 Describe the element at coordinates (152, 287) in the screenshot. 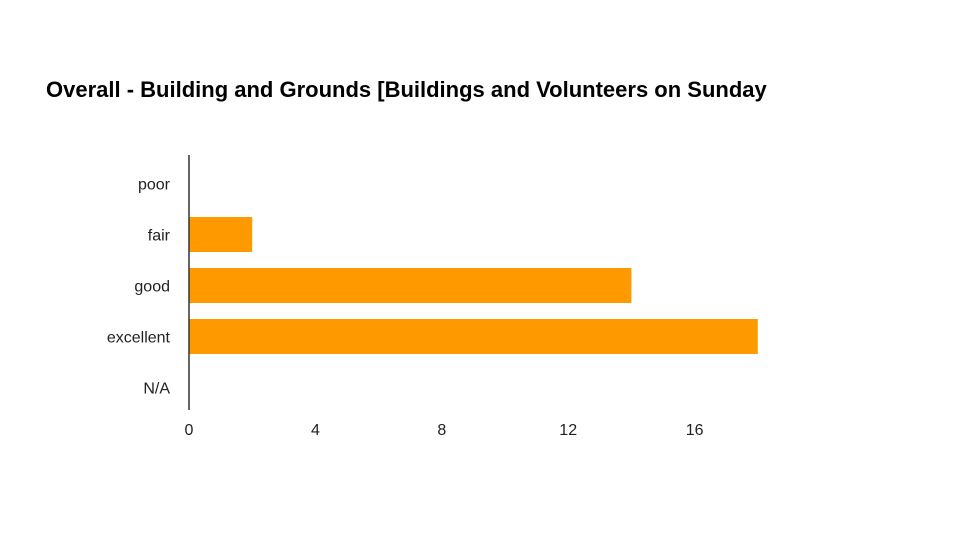

I see `category-label-good: good` at that location.